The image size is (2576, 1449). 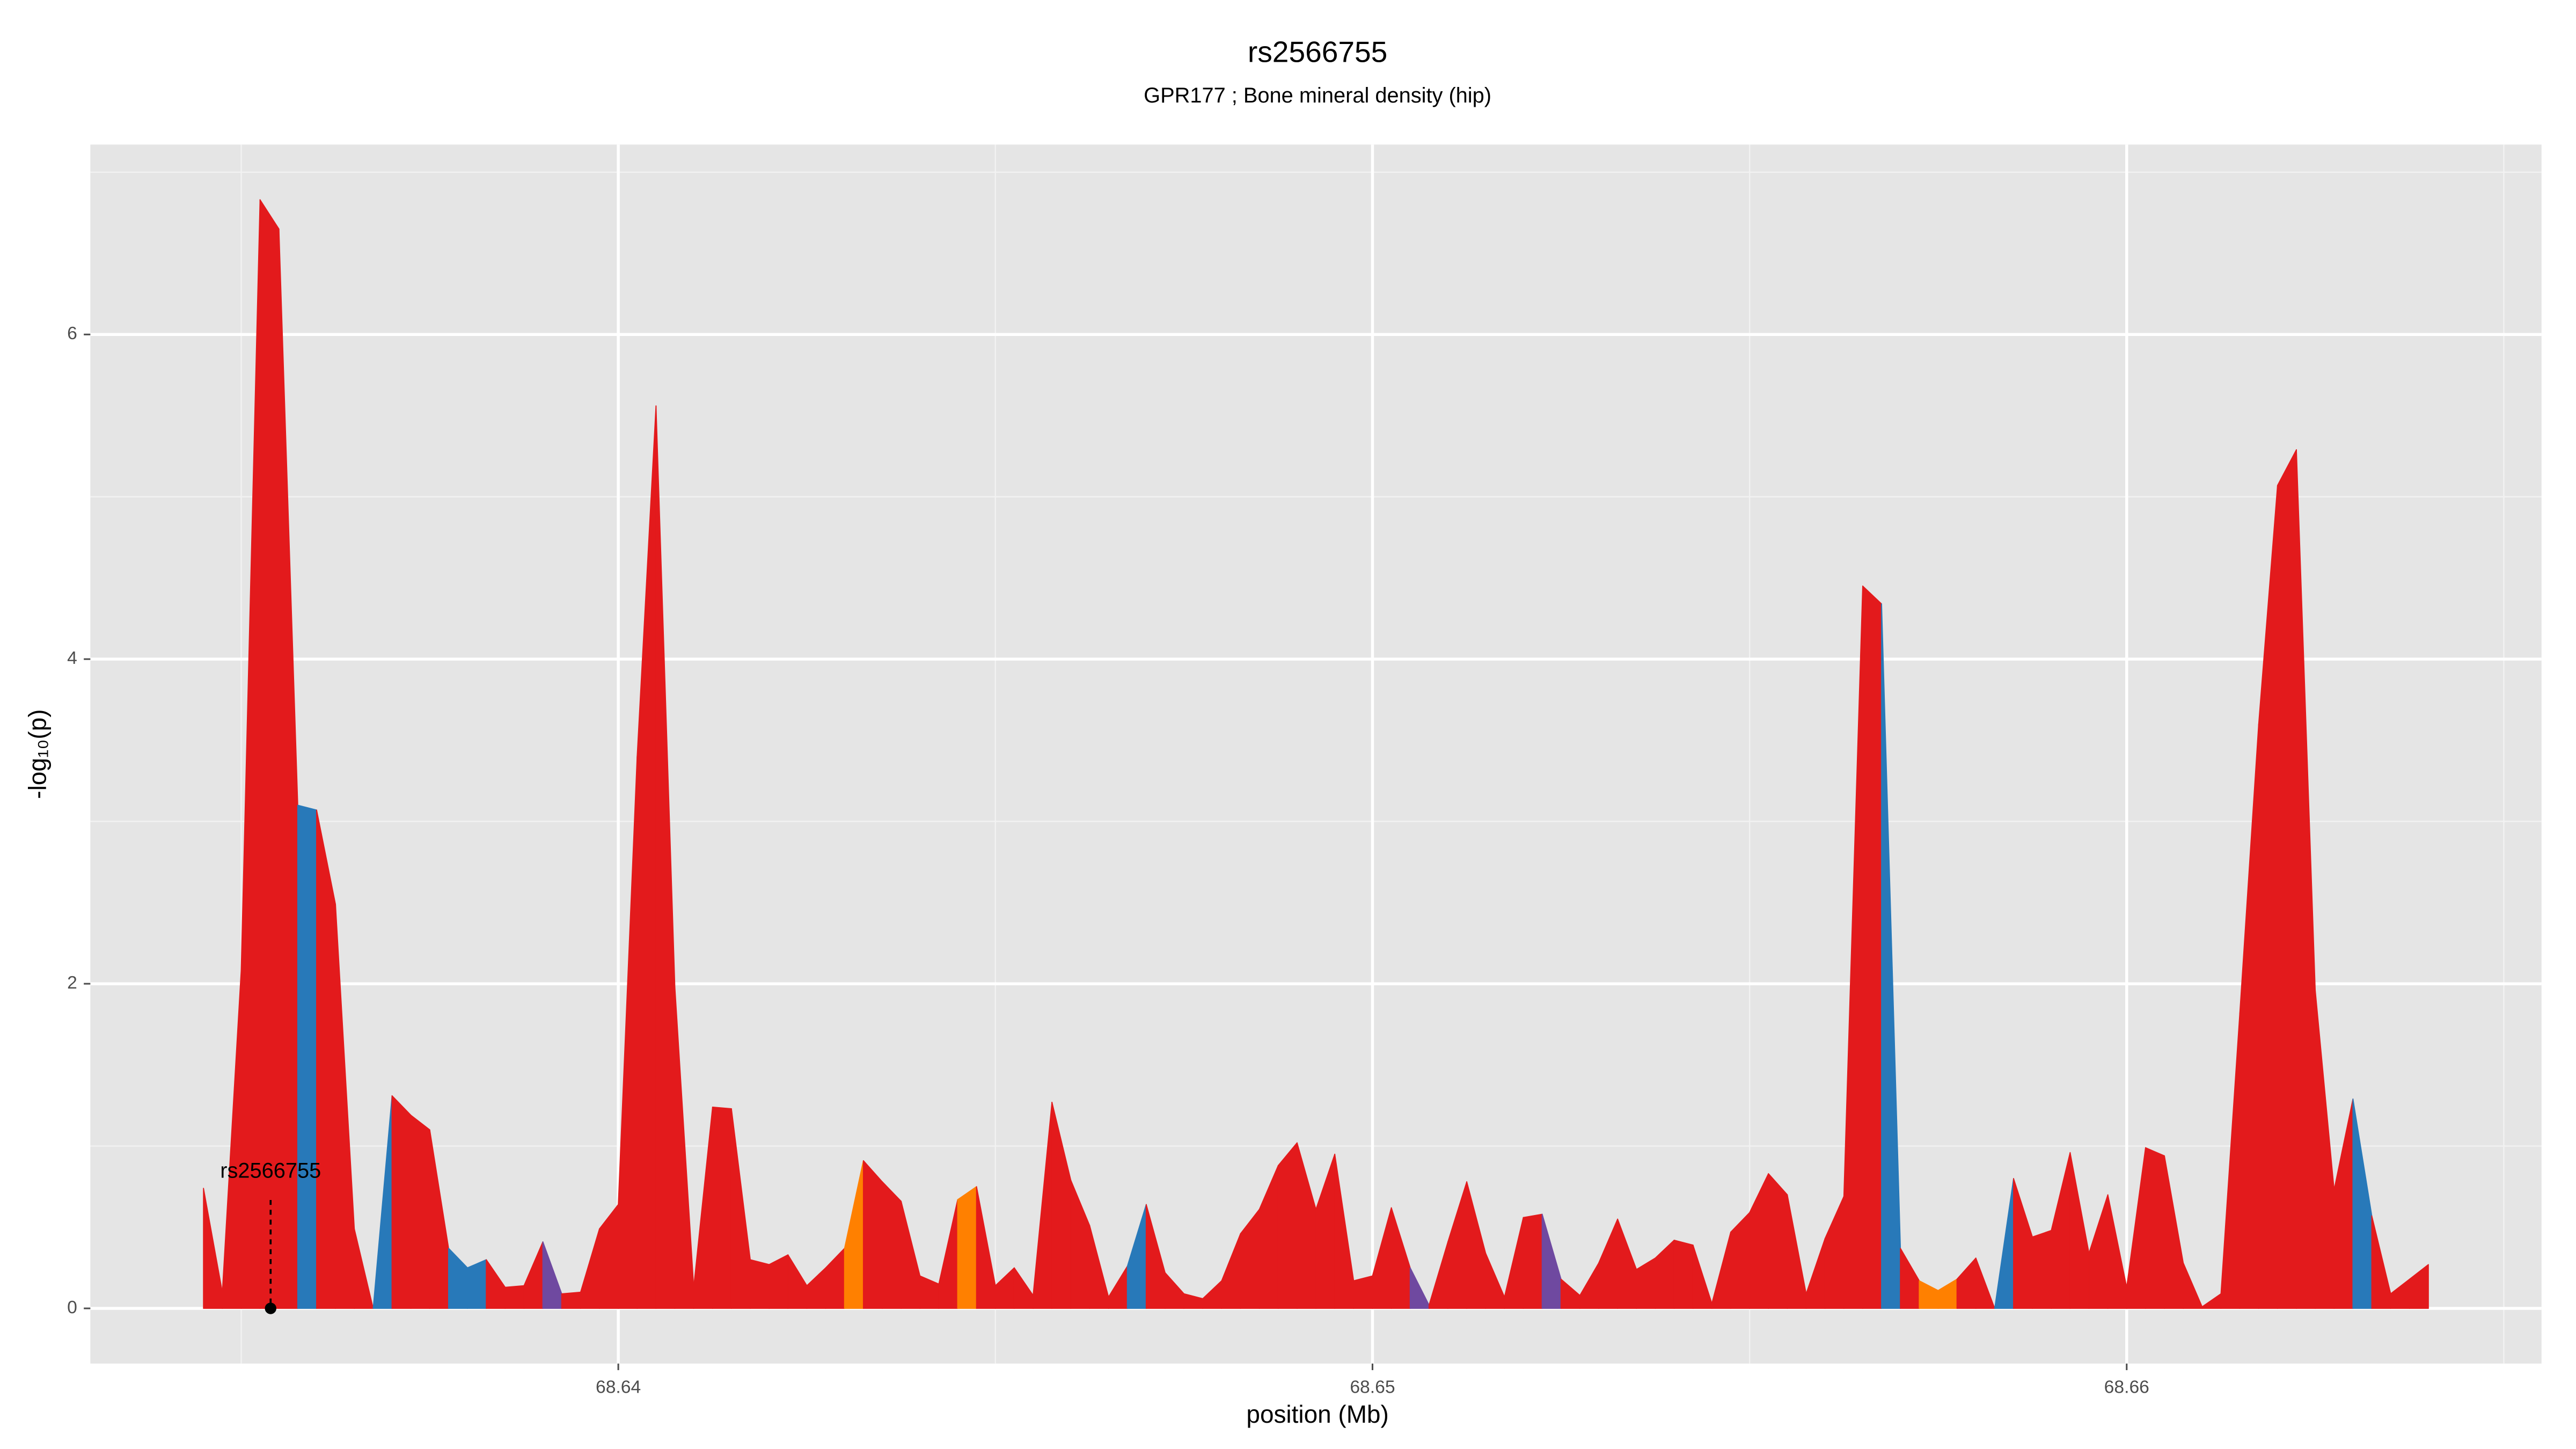 I want to click on y-tick-label: 0, so click(x=72, y=1308).